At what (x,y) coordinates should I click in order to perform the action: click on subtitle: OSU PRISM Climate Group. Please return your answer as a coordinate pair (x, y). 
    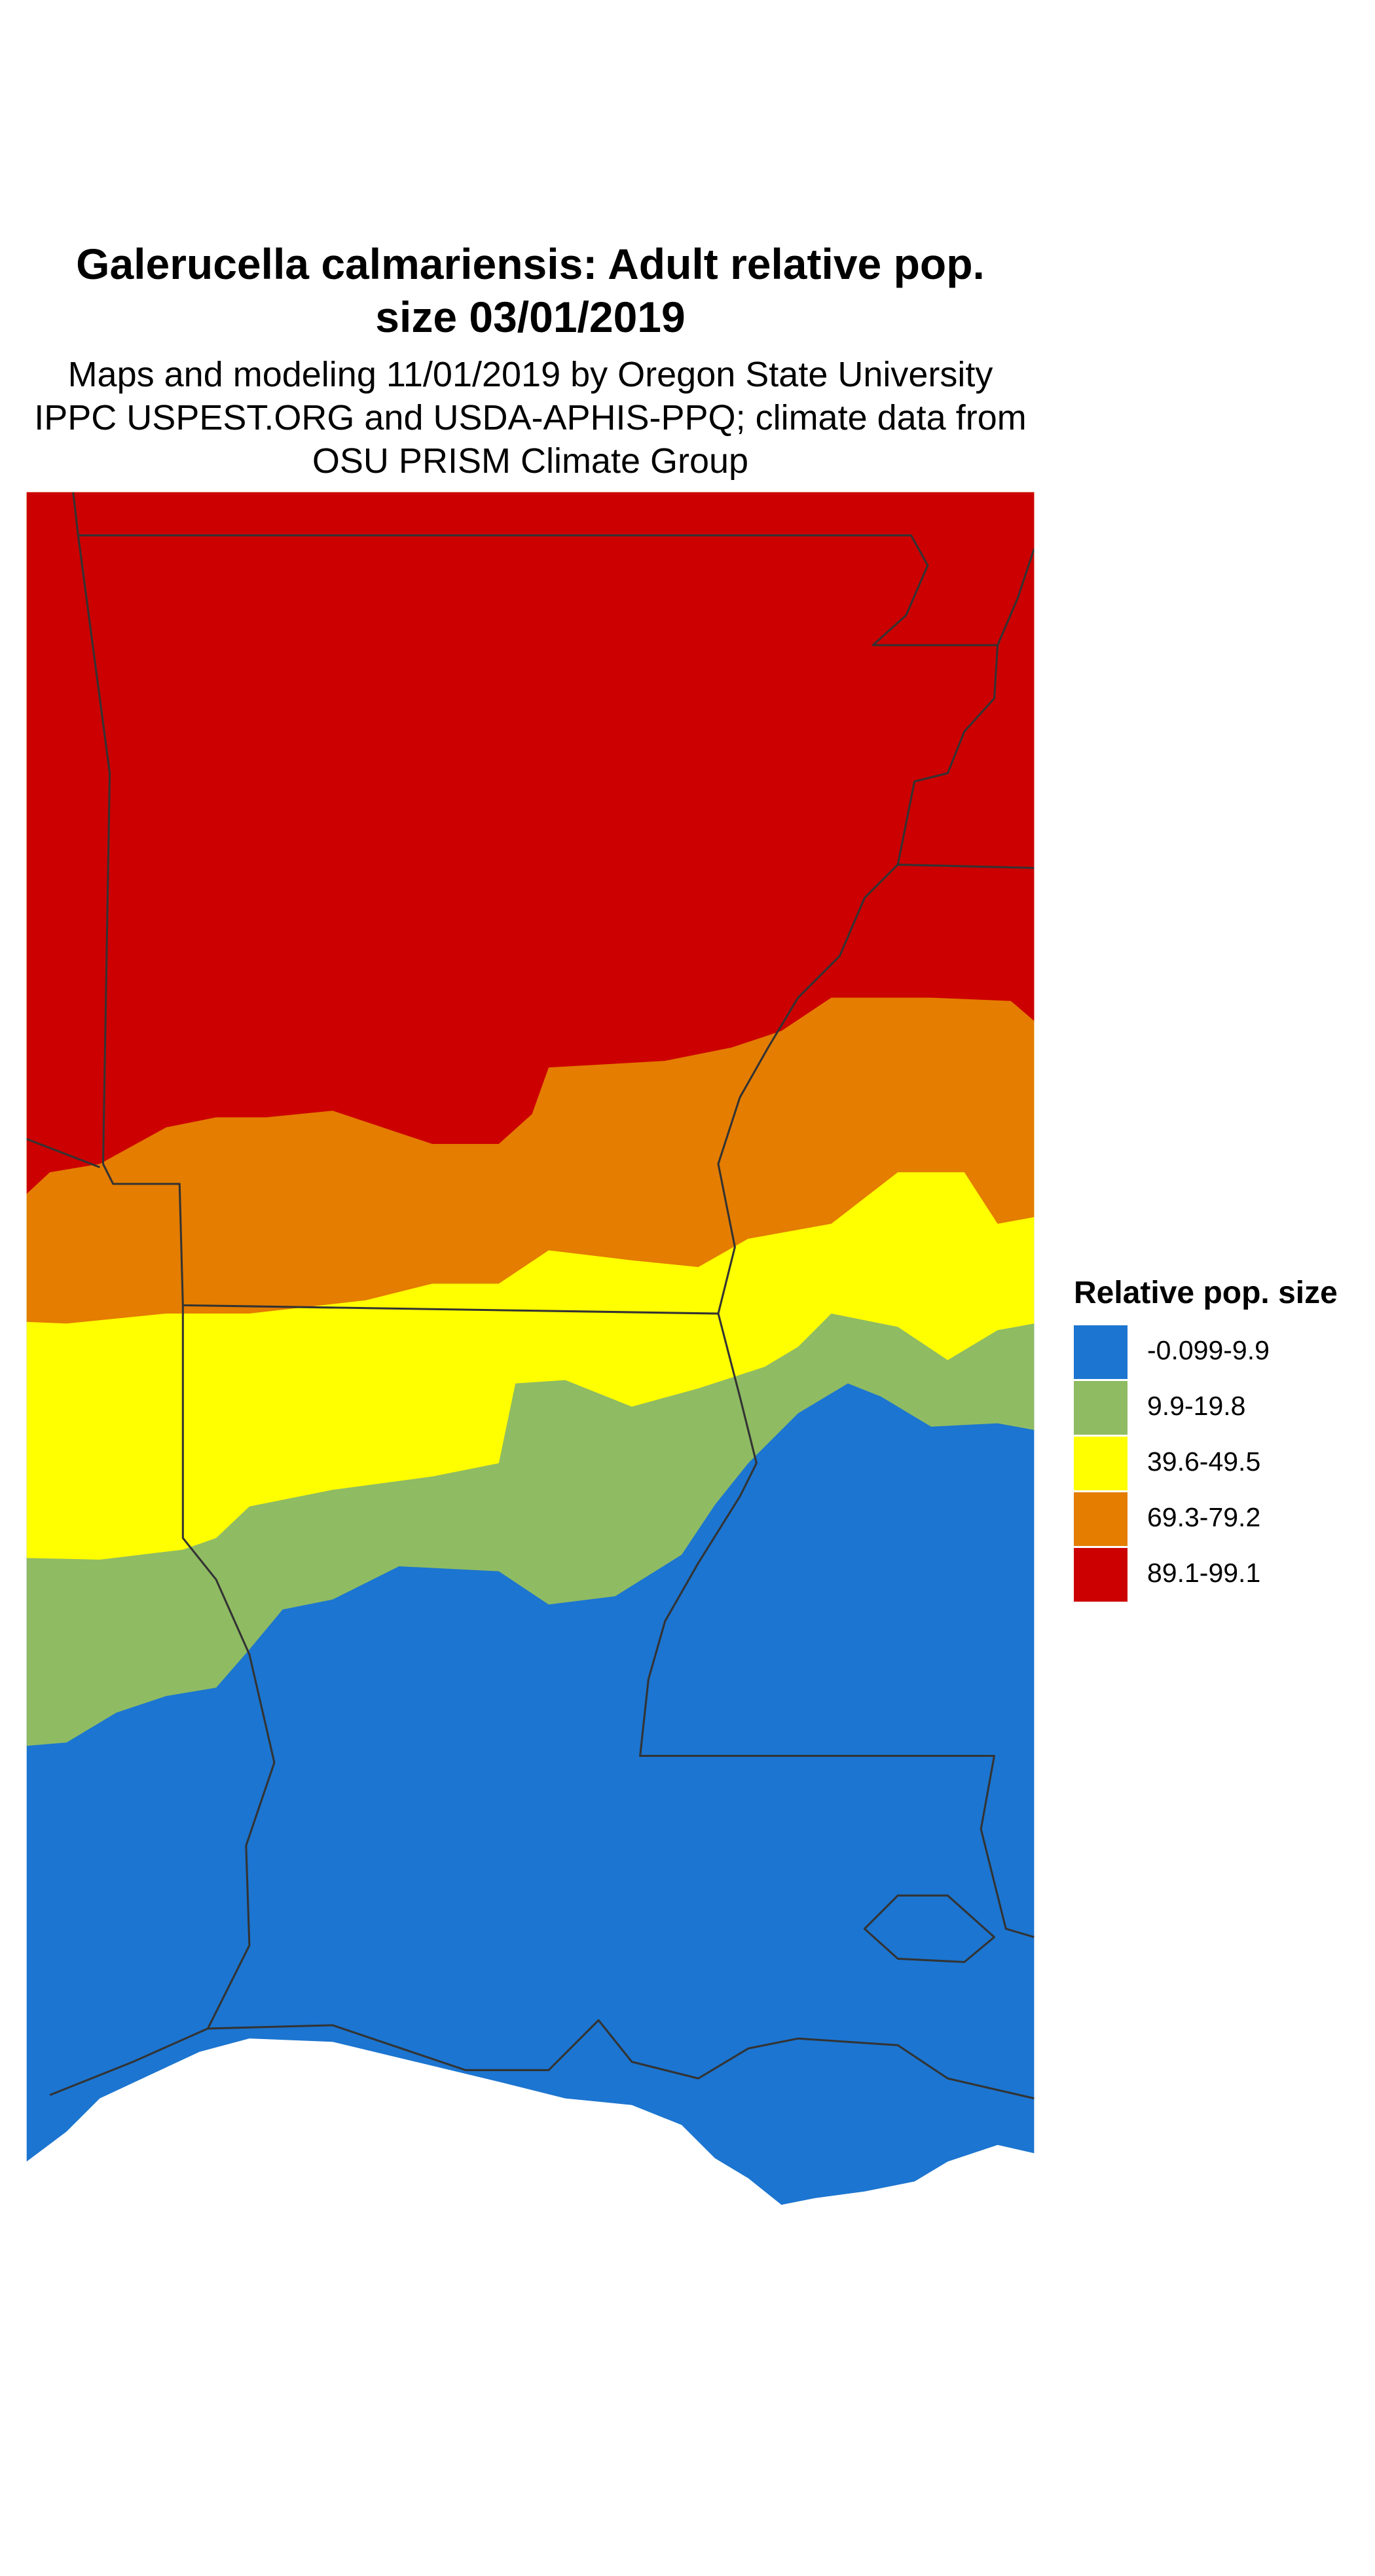
    Looking at the image, I should click on (530, 461).